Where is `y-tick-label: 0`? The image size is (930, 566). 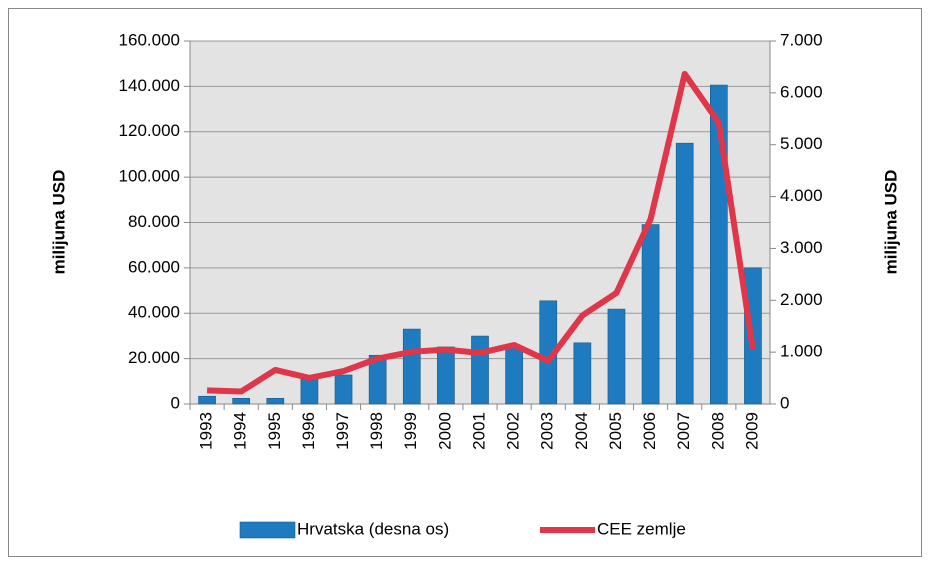
y-tick-label: 0 is located at coordinates (175, 402).